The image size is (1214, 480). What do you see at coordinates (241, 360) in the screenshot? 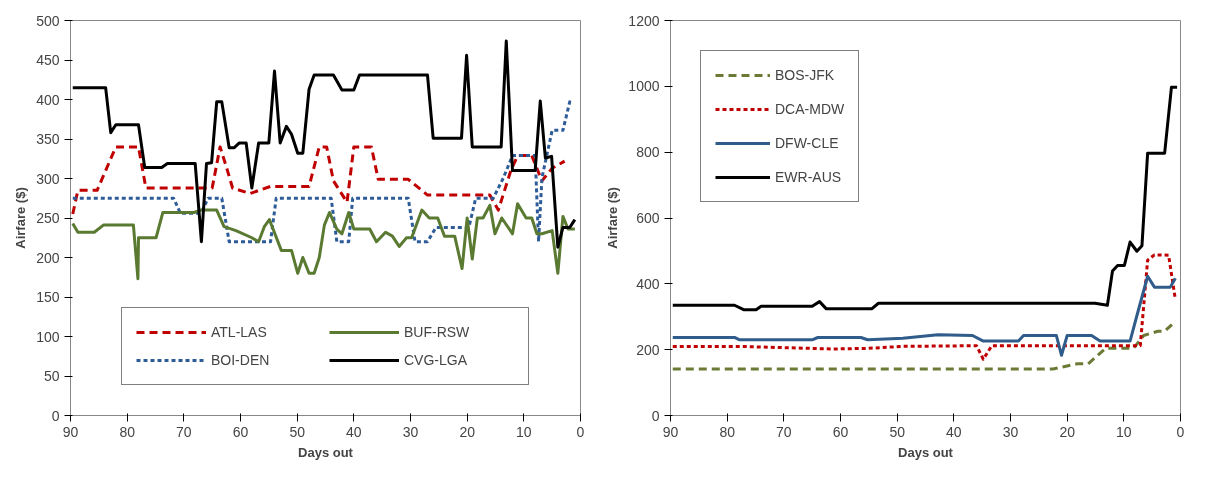
I see `legend-label: BOI-DEN` at bounding box center [241, 360].